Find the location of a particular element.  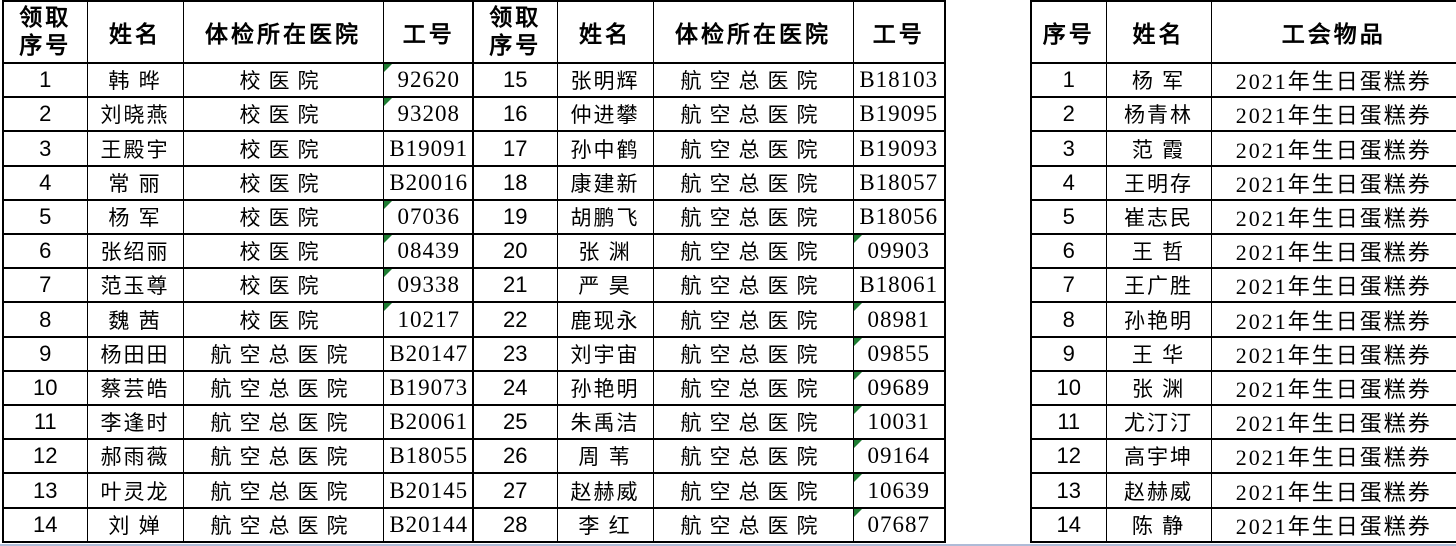

cell-no: 25 is located at coordinates (515, 422).